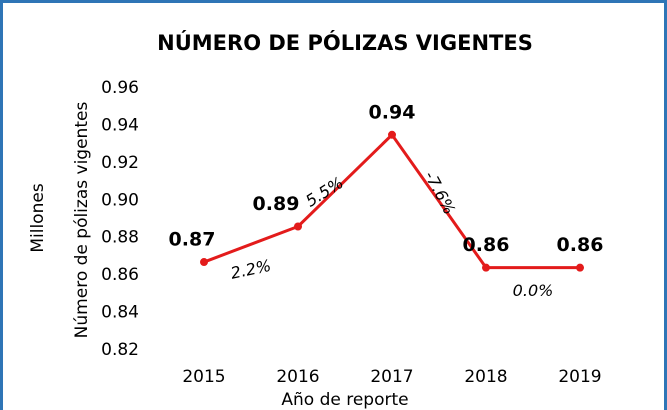  Describe the element at coordinates (38, 217) in the screenshot. I see `y-unit-label: Millones` at that location.